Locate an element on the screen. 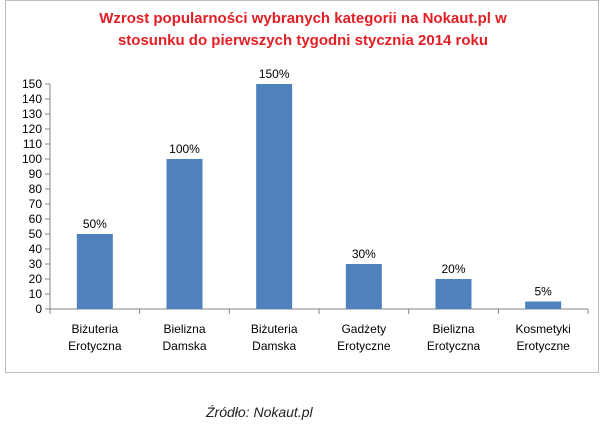 The image size is (607, 425). y-tick-label: 10 is located at coordinates (36, 294).